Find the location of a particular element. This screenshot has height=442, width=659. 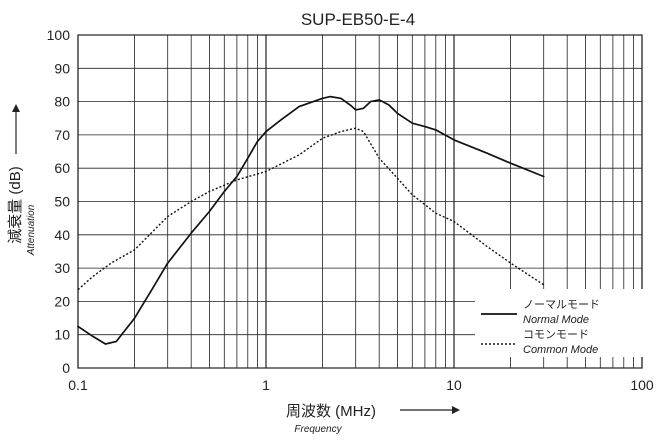

legend-sublabel: Normal Mode is located at coordinates (556, 320).